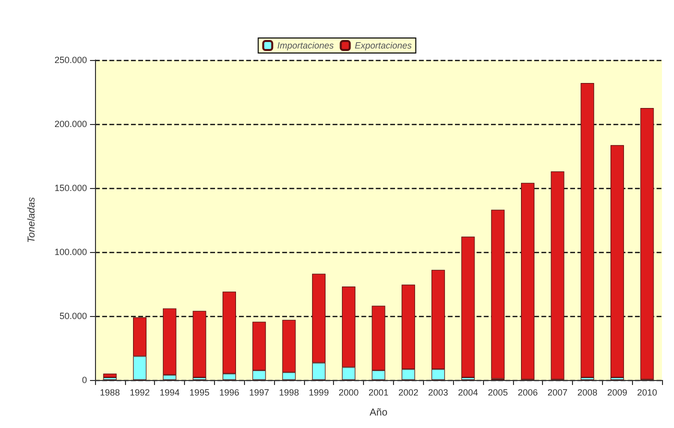  Describe the element at coordinates (378, 393) in the screenshot. I see `x-tick-label: 2001` at that location.